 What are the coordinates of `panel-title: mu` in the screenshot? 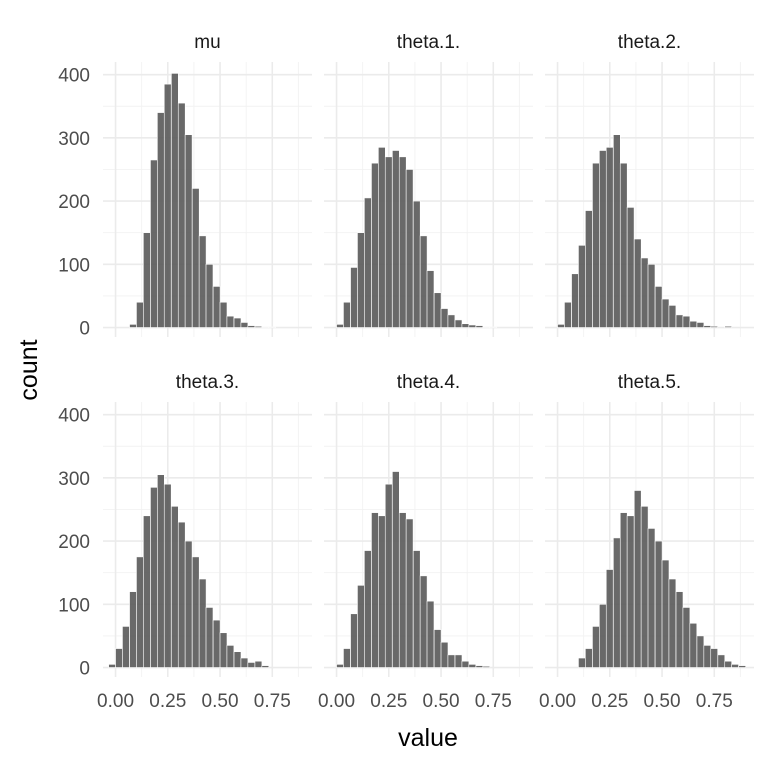 It's located at (207, 42).